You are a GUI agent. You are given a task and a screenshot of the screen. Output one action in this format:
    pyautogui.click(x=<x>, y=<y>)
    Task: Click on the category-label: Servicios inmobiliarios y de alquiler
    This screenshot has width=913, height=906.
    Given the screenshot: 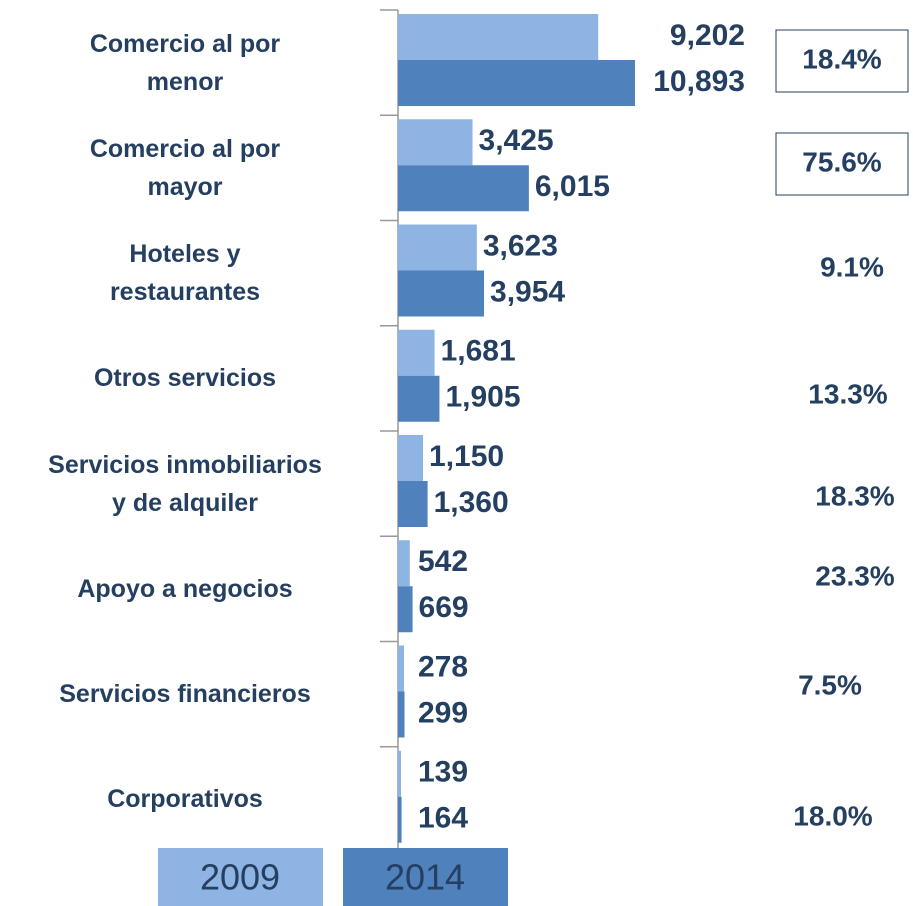 What is the action you would take?
    pyautogui.click(x=185, y=483)
    